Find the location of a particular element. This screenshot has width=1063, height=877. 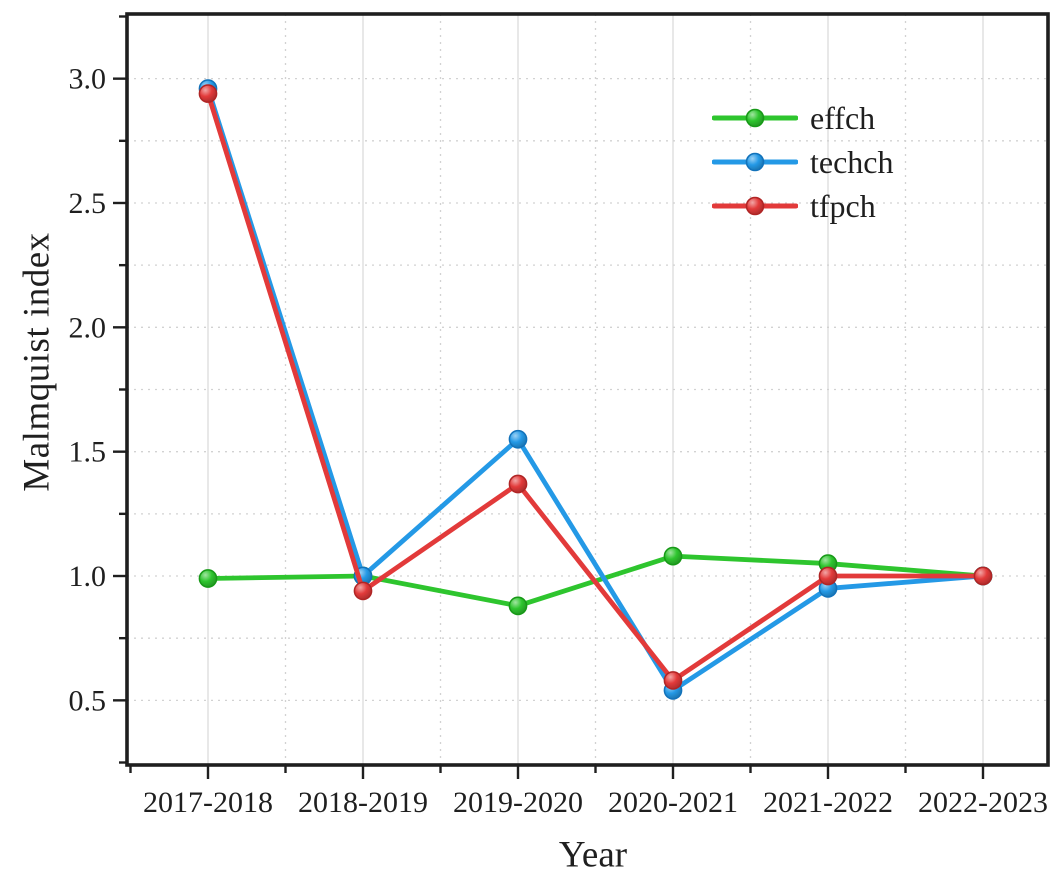

legend-label-effch: effch is located at coordinates (843, 118).